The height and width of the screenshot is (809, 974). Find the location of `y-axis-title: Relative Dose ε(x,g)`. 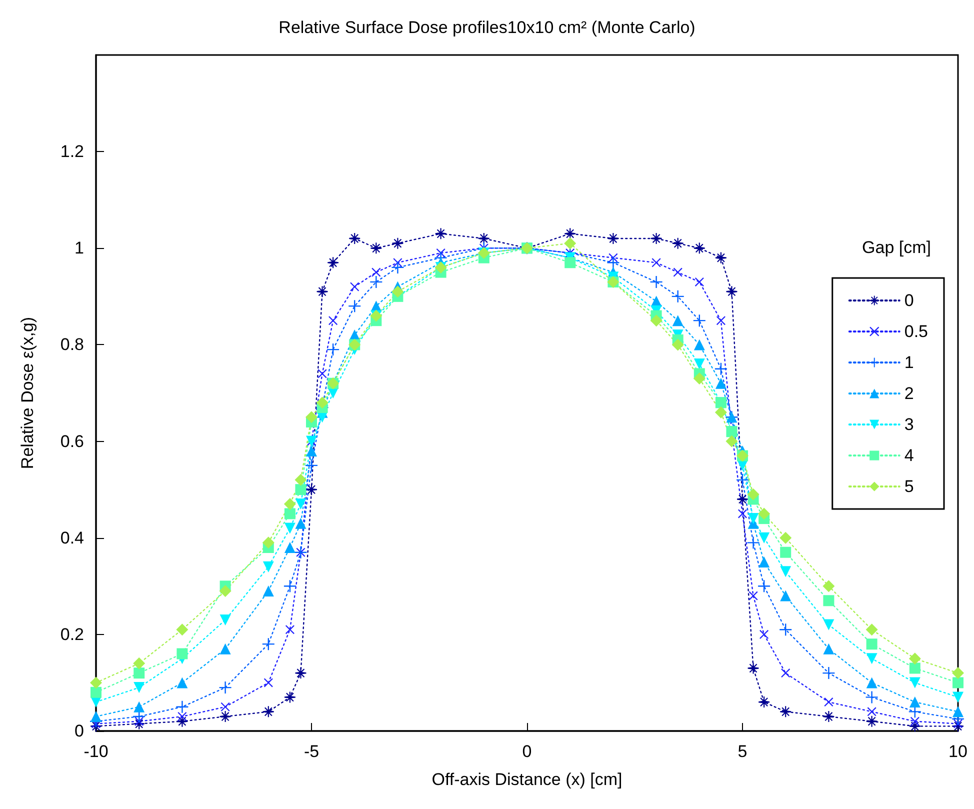

y-axis-title: Relative Dose ε(x,g) is located at coordinates (27, 393).